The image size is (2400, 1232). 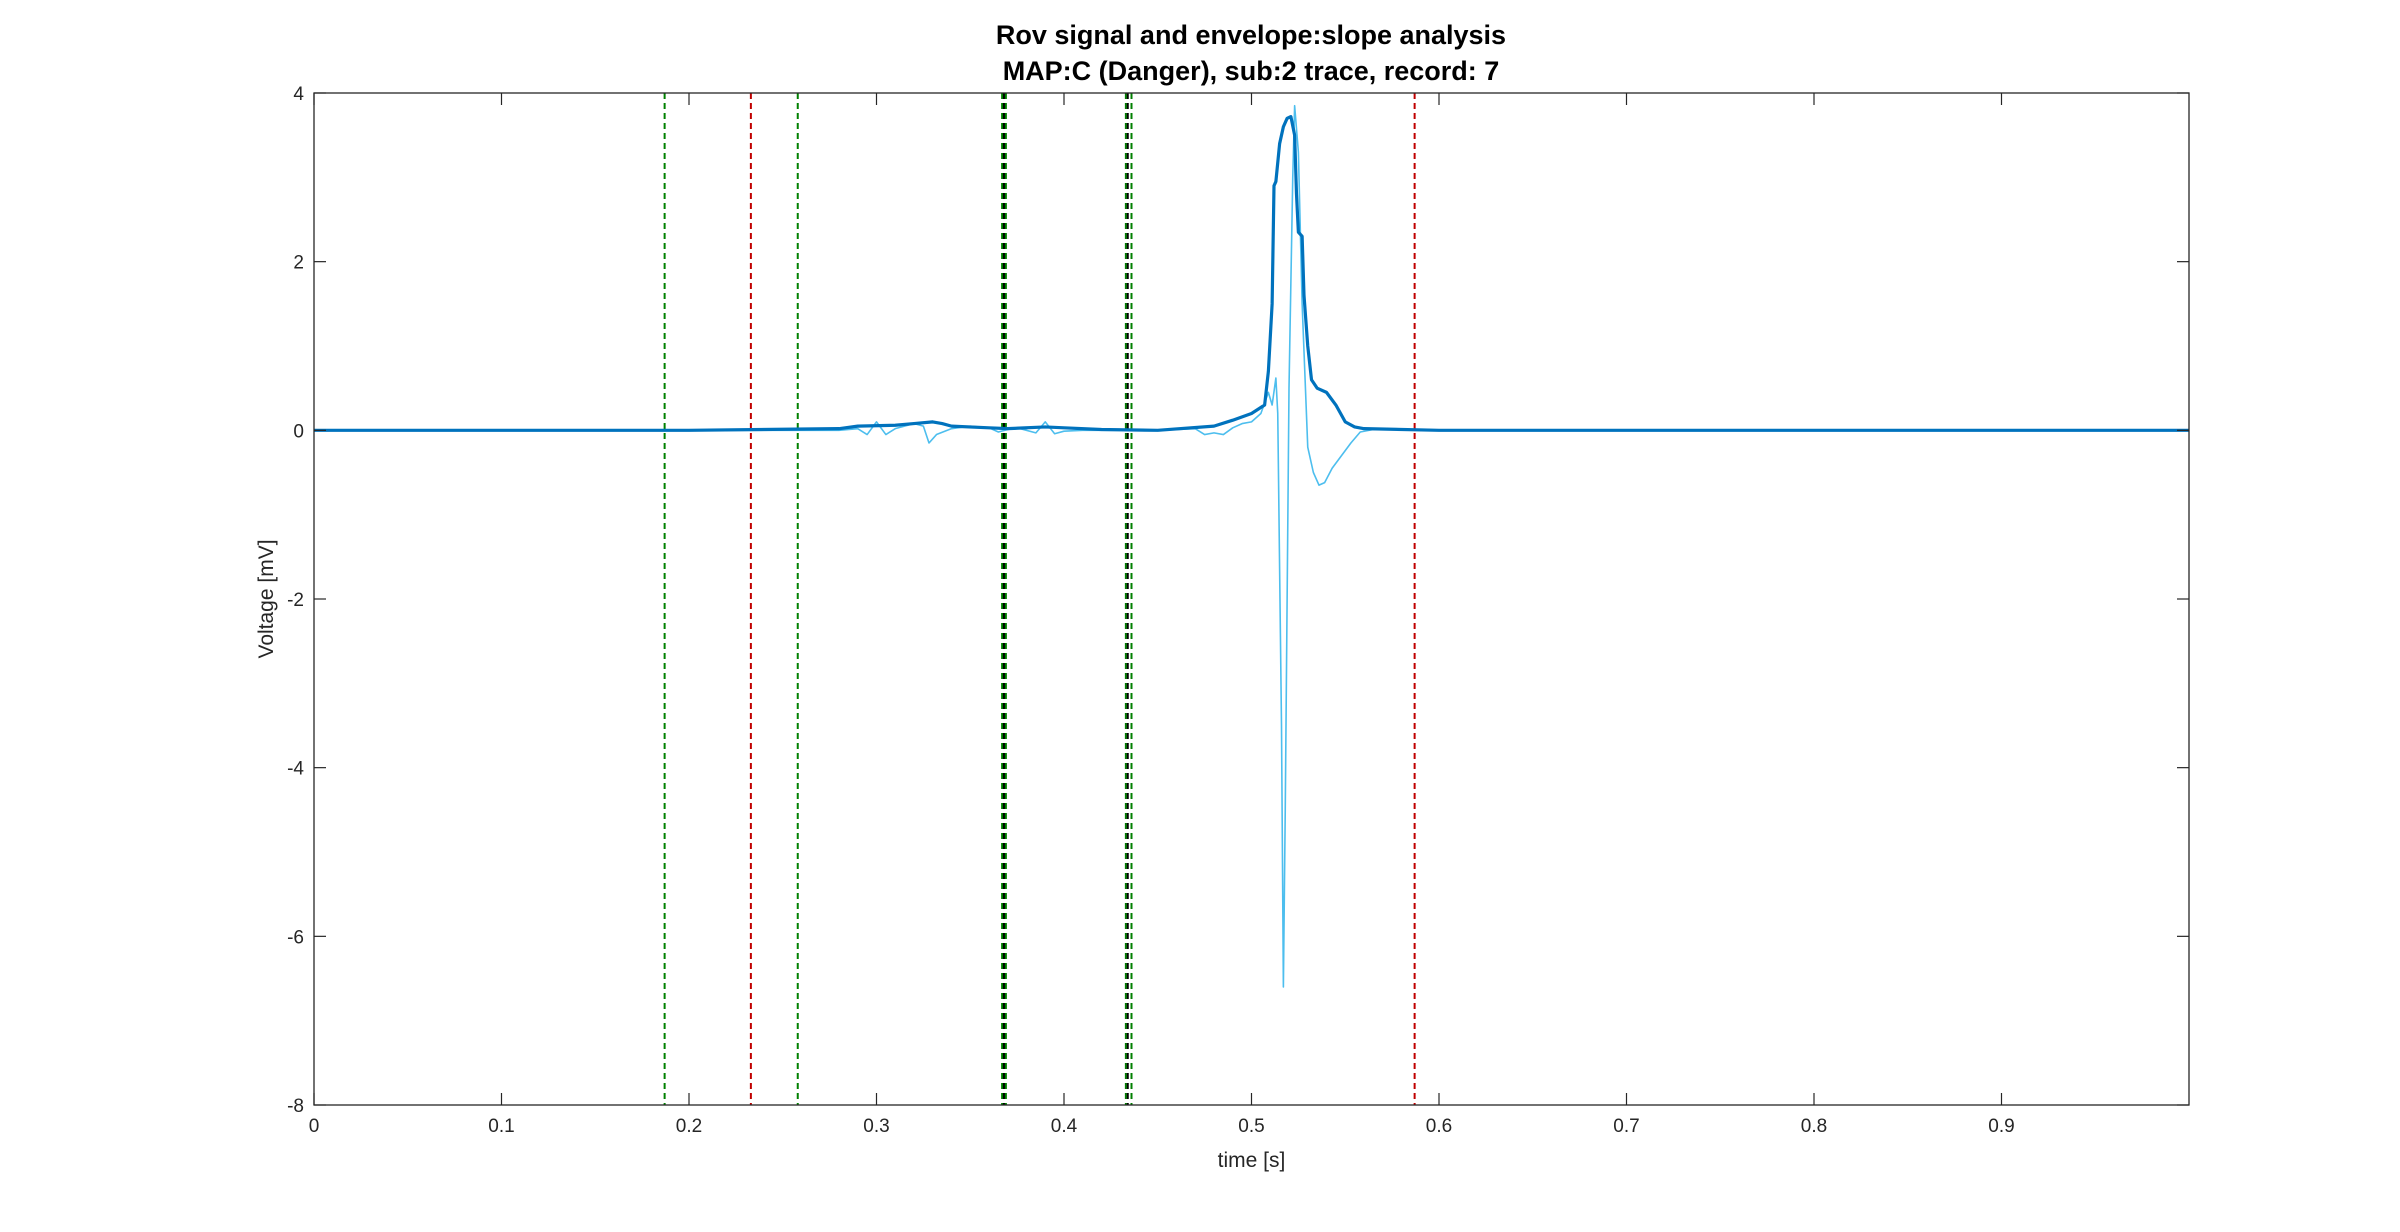 What do you see at coordinates (1064, 1126) in the screenshot?
I see `x-tick-label: 0.4` at bounding box center [1064, 1126].